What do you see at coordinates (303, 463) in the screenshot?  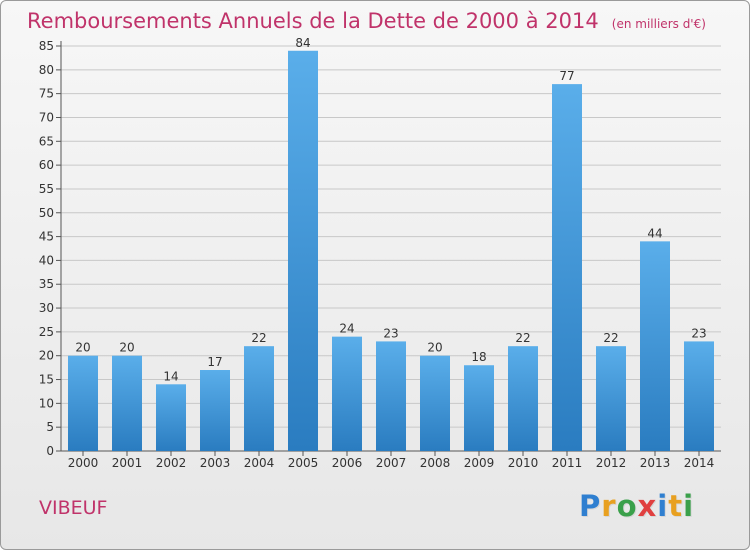 I see `x-tick-label: 2005` at bounding box center [303, 463].